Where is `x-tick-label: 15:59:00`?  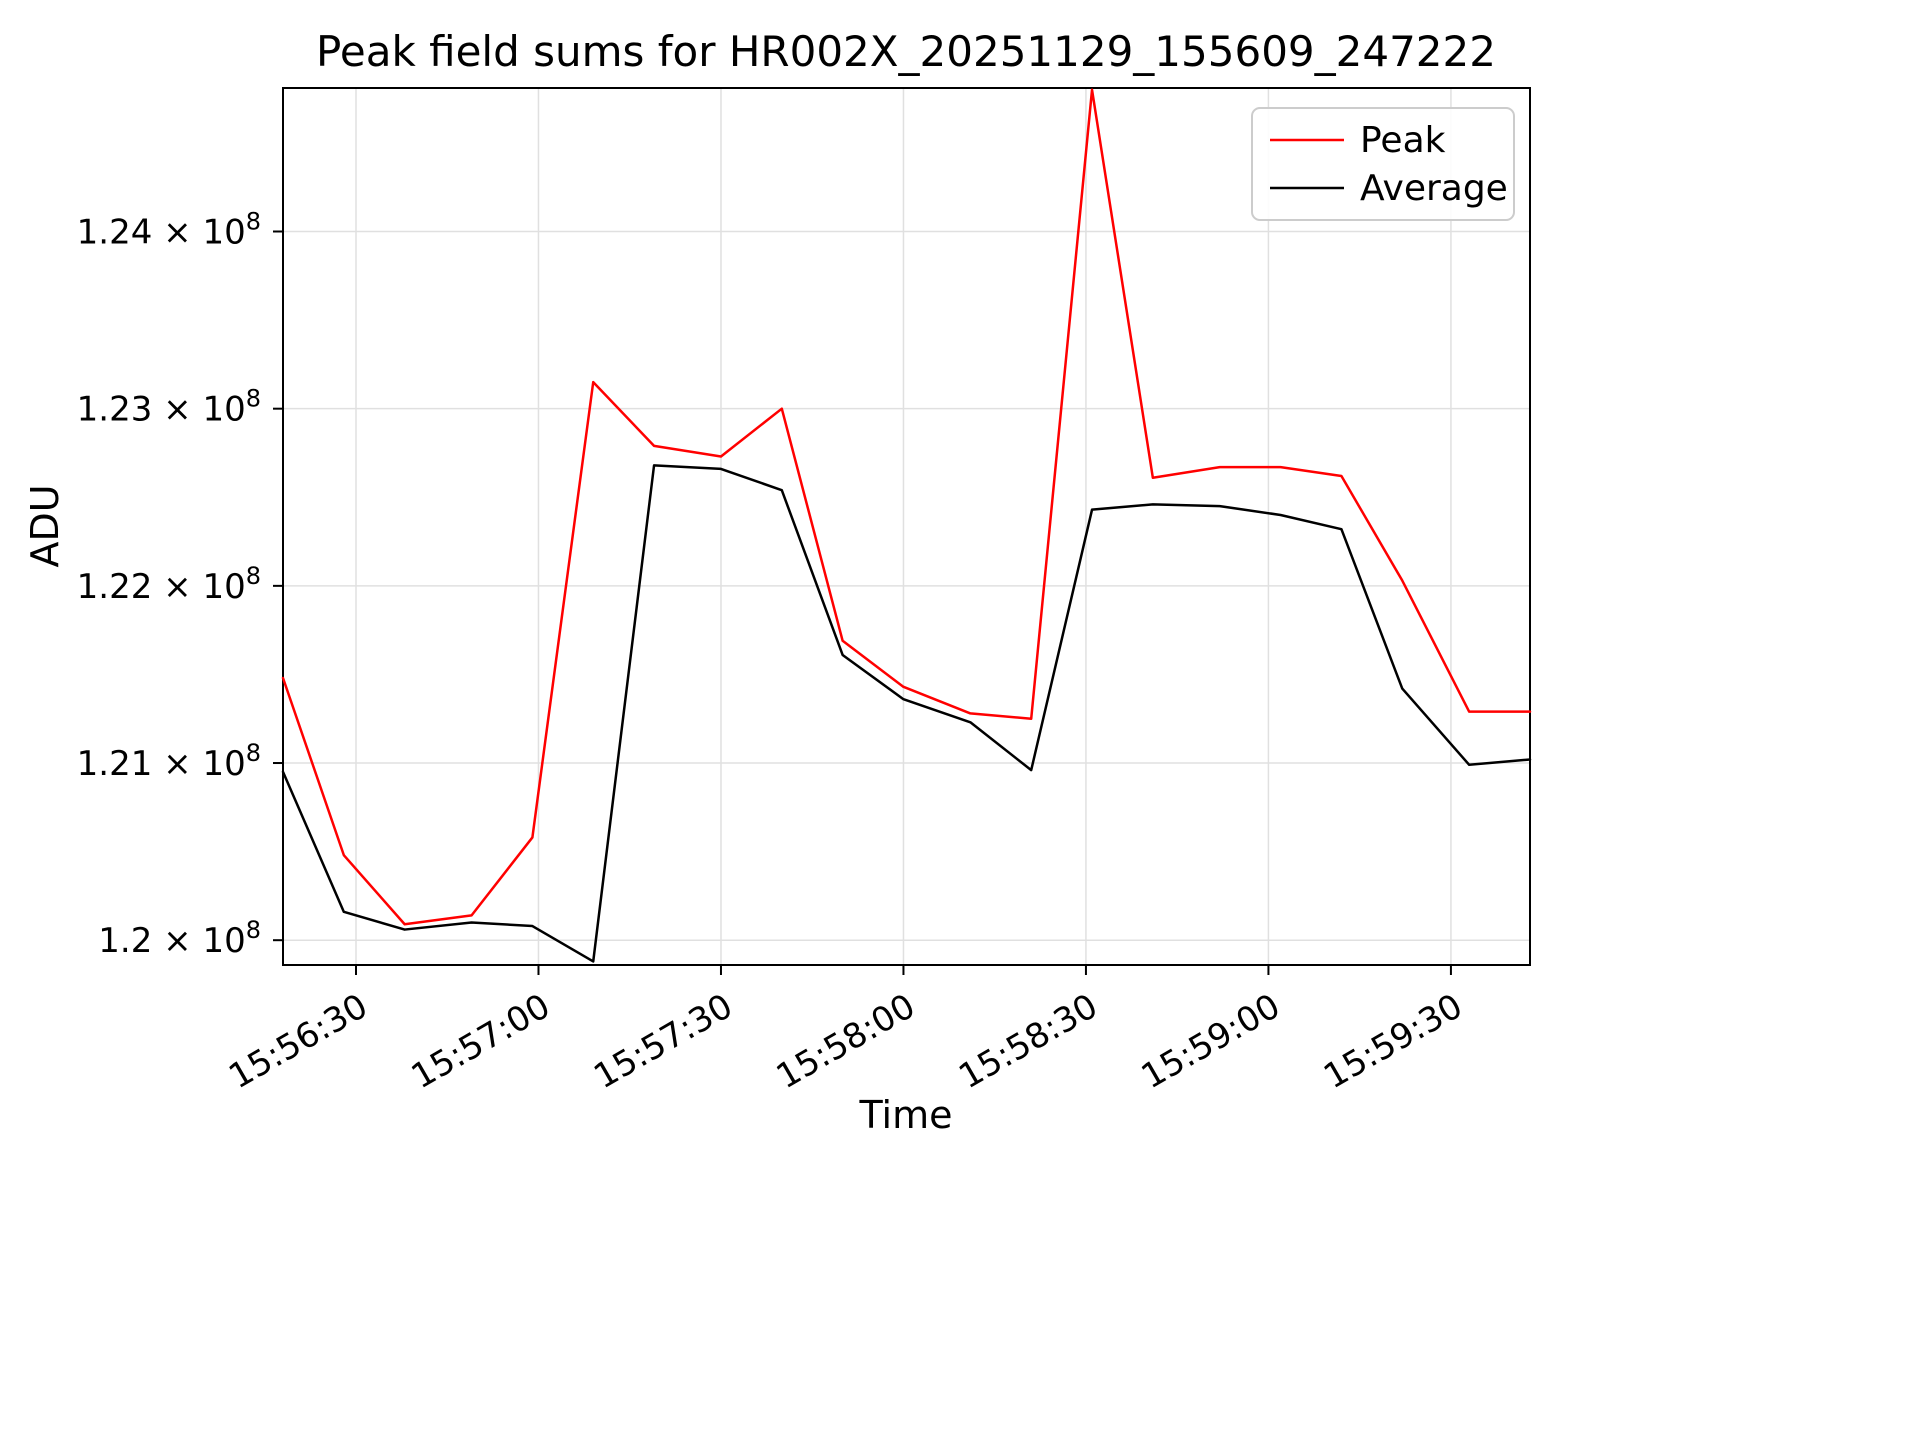
x-tick-label: 15:59:00 is located at coordinates (1211, 1041).